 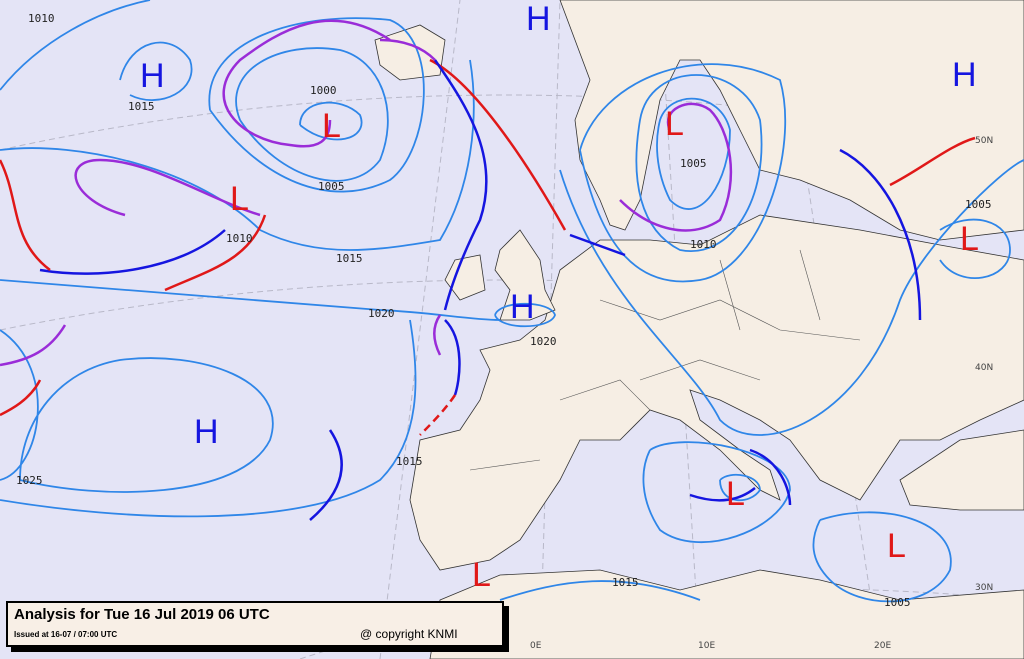 I want to click on copyright: @ copyright KNMI, so click(x=409, y=634).